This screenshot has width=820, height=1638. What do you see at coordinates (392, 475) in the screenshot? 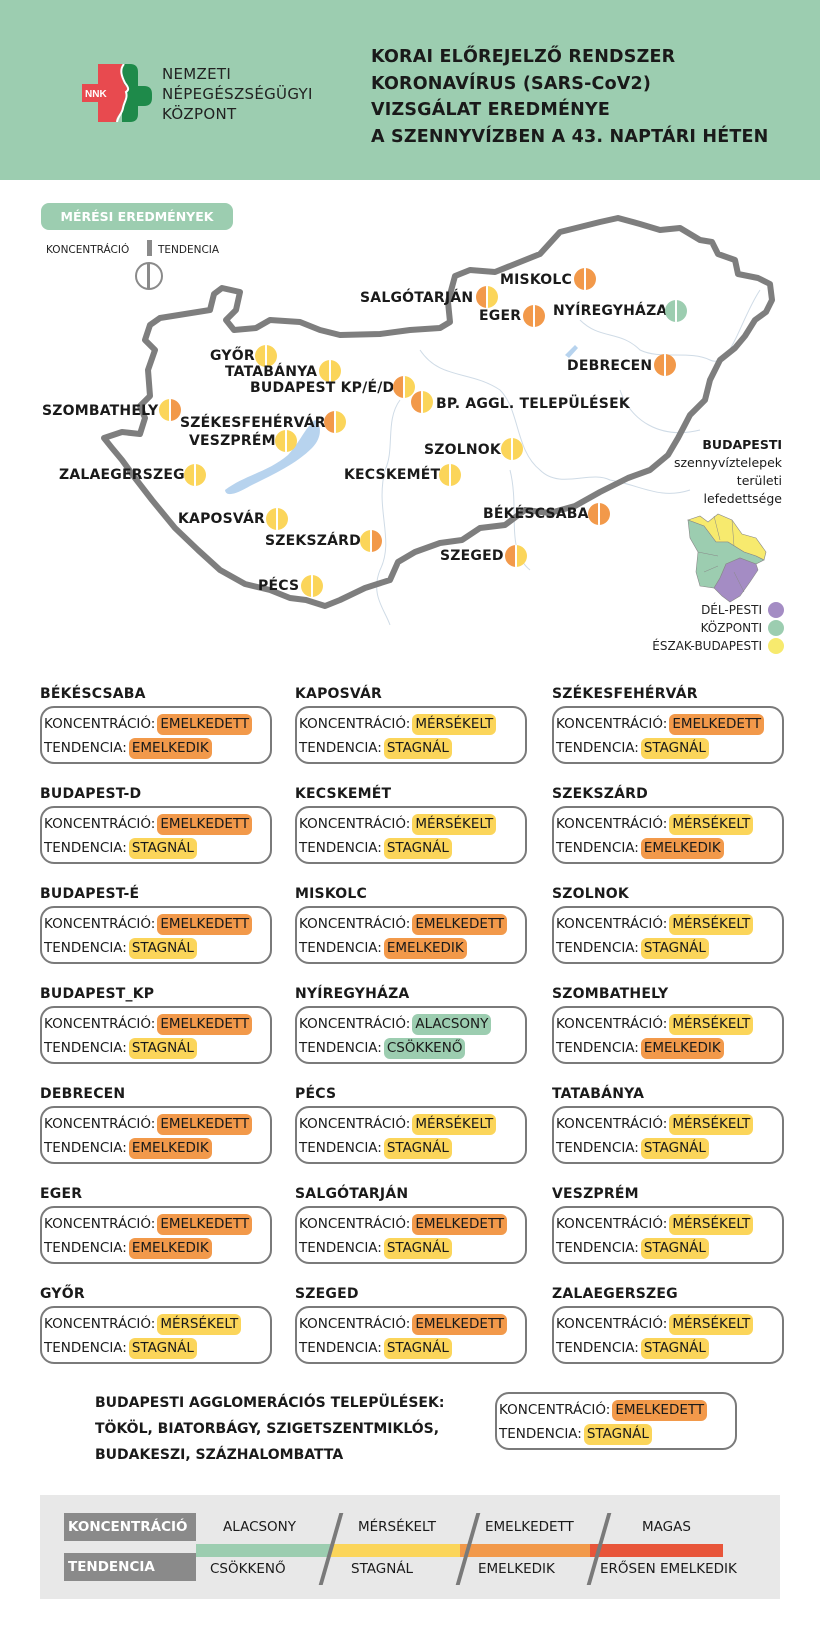
I see `map-label-kecskemet: KECSKEMÉT` at bounding box center [392, 475].